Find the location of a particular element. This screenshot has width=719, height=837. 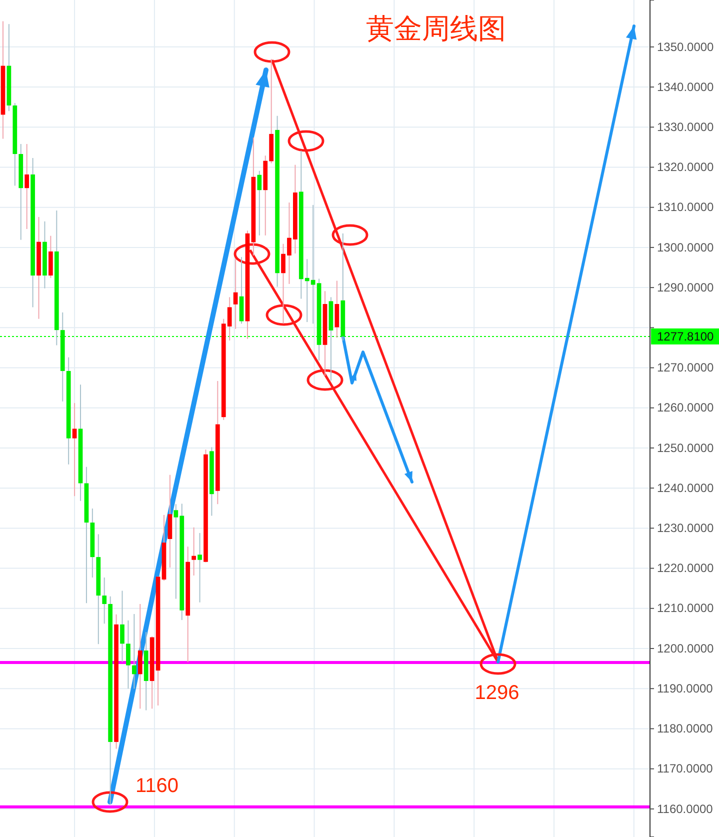

y-tick-label: 1300.0000 is located at coordinates (685, 247).